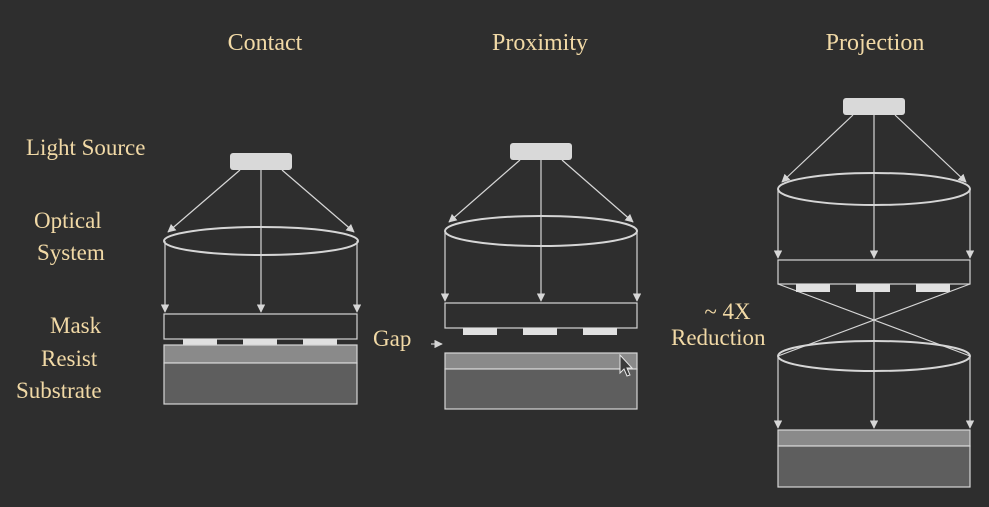 The height and width of the screenshot is (507, 989). What do you see at coordinates (318, 201) in the screenshot?
I see `contact-ray-right` at bounding box center [318, 201].